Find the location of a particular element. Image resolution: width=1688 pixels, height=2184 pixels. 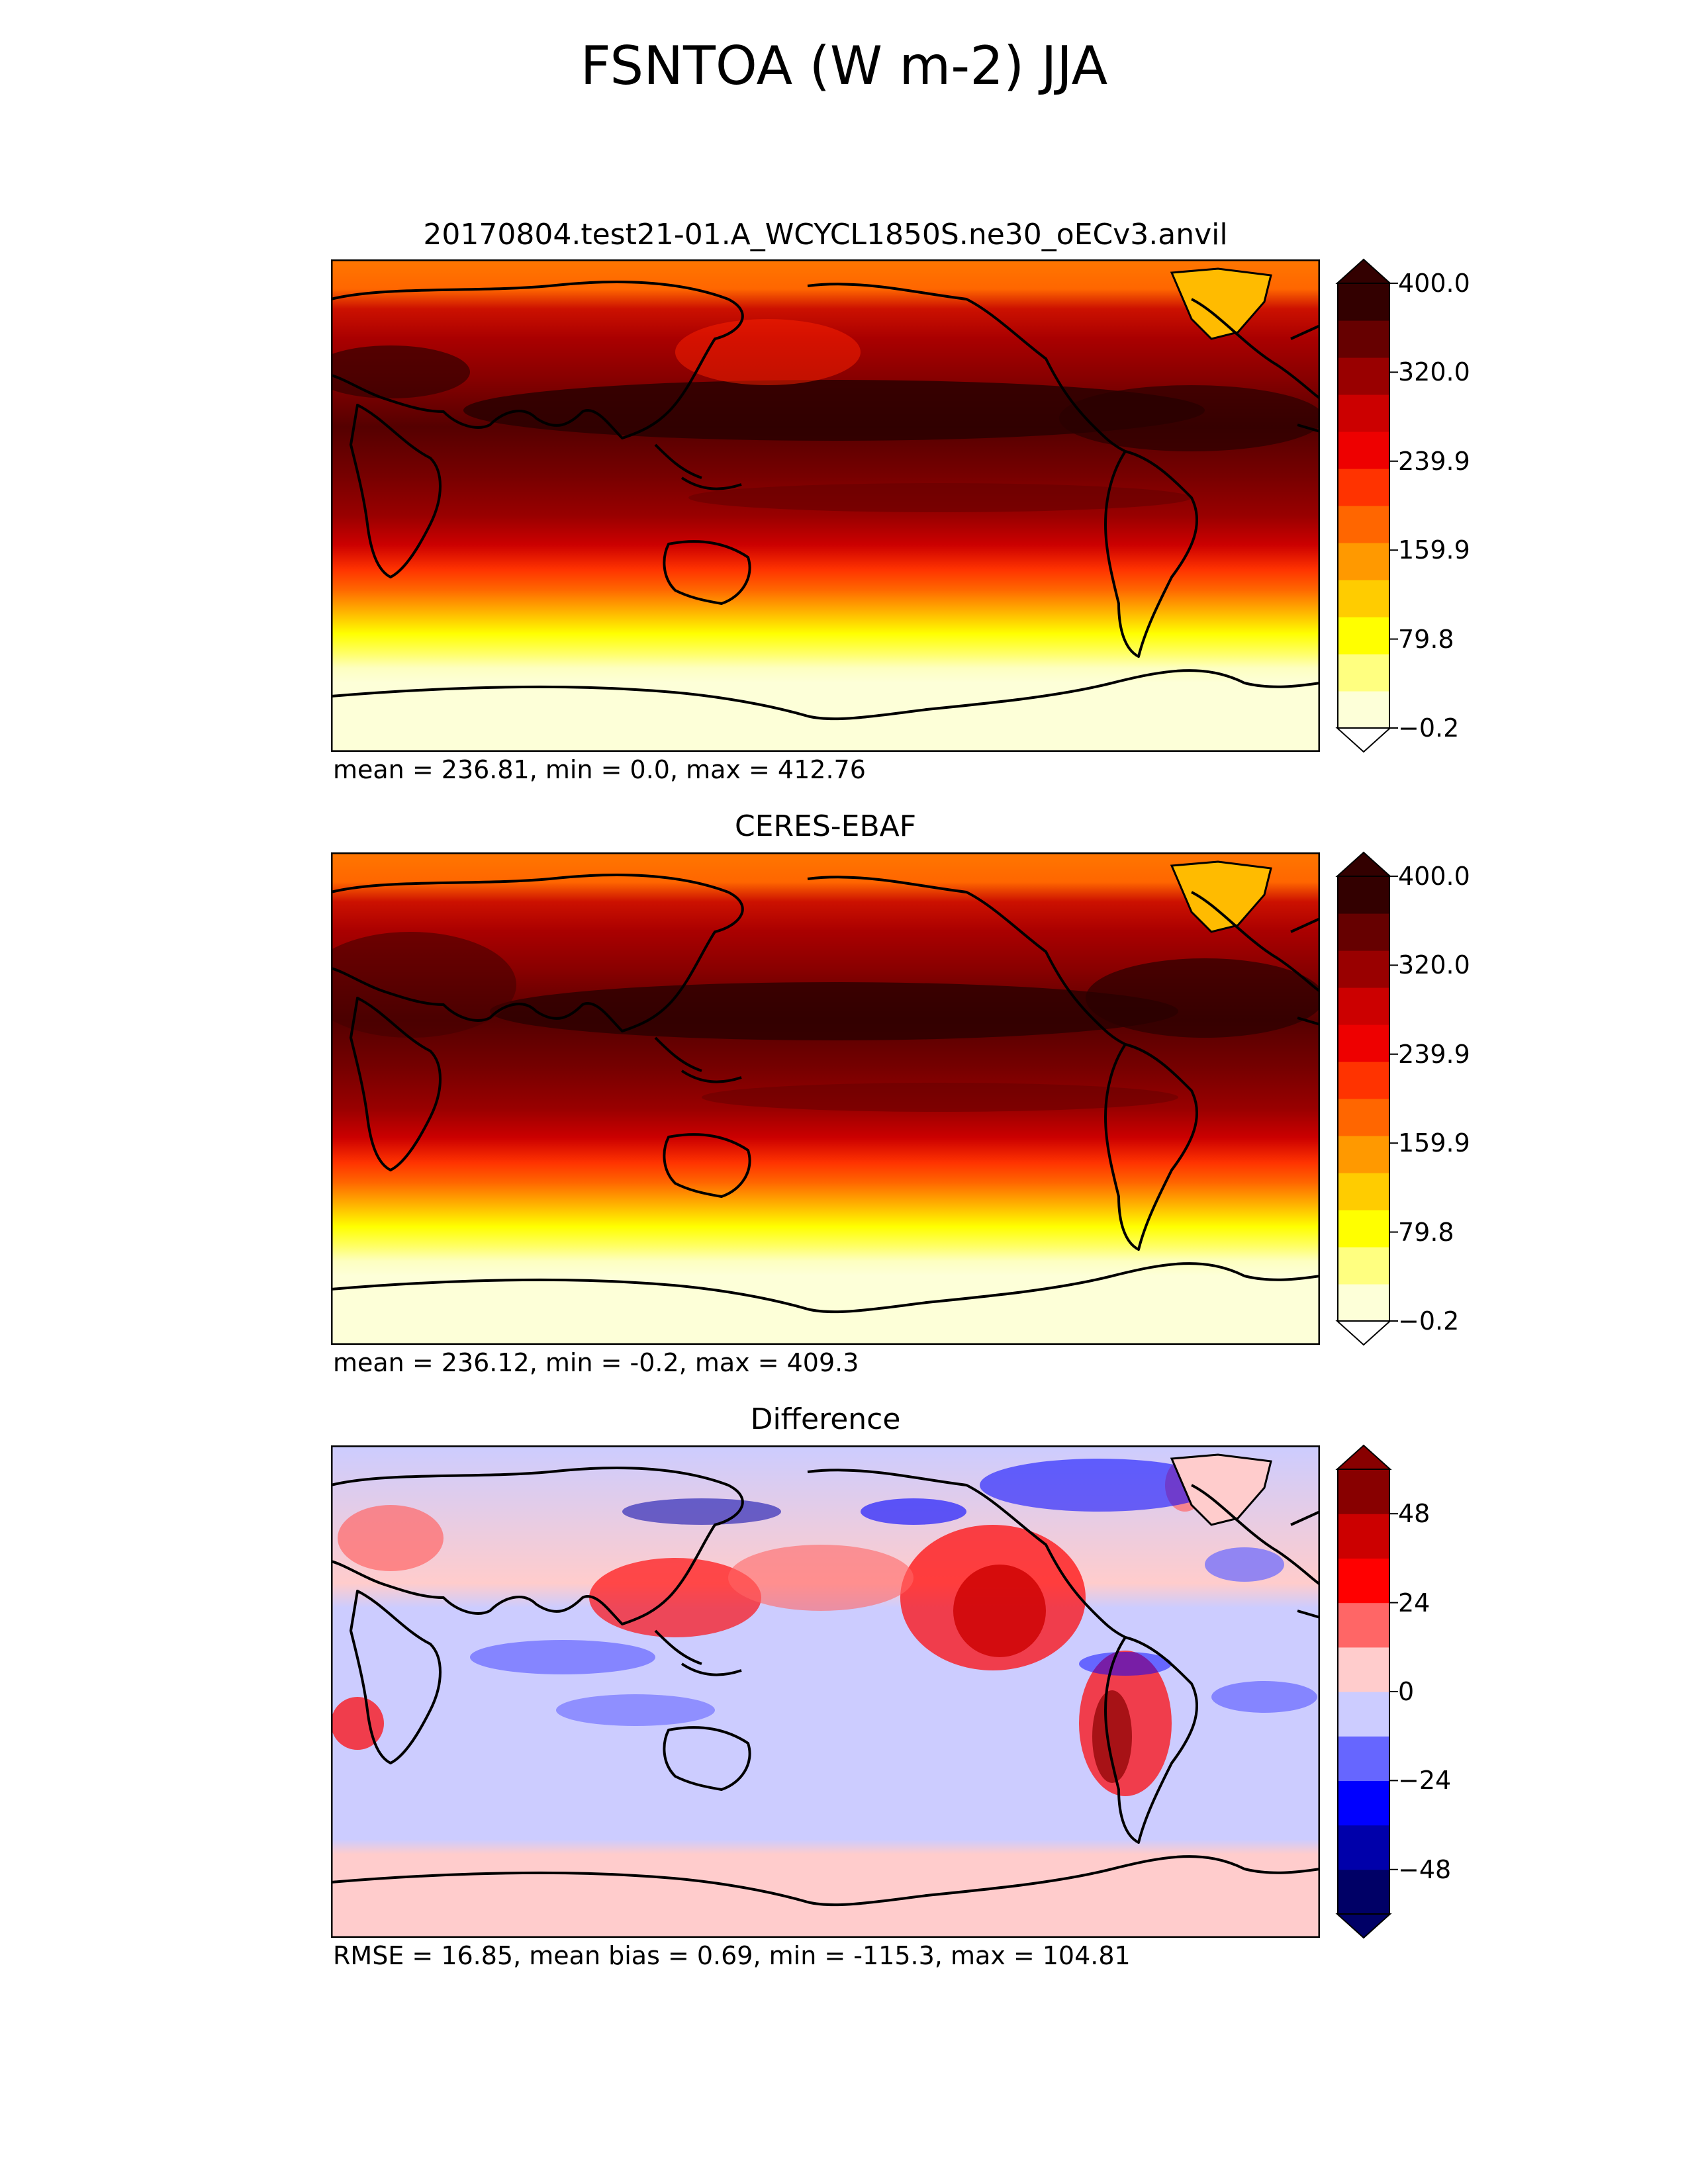

colorbar-test is located at coordinates (1367, 506).